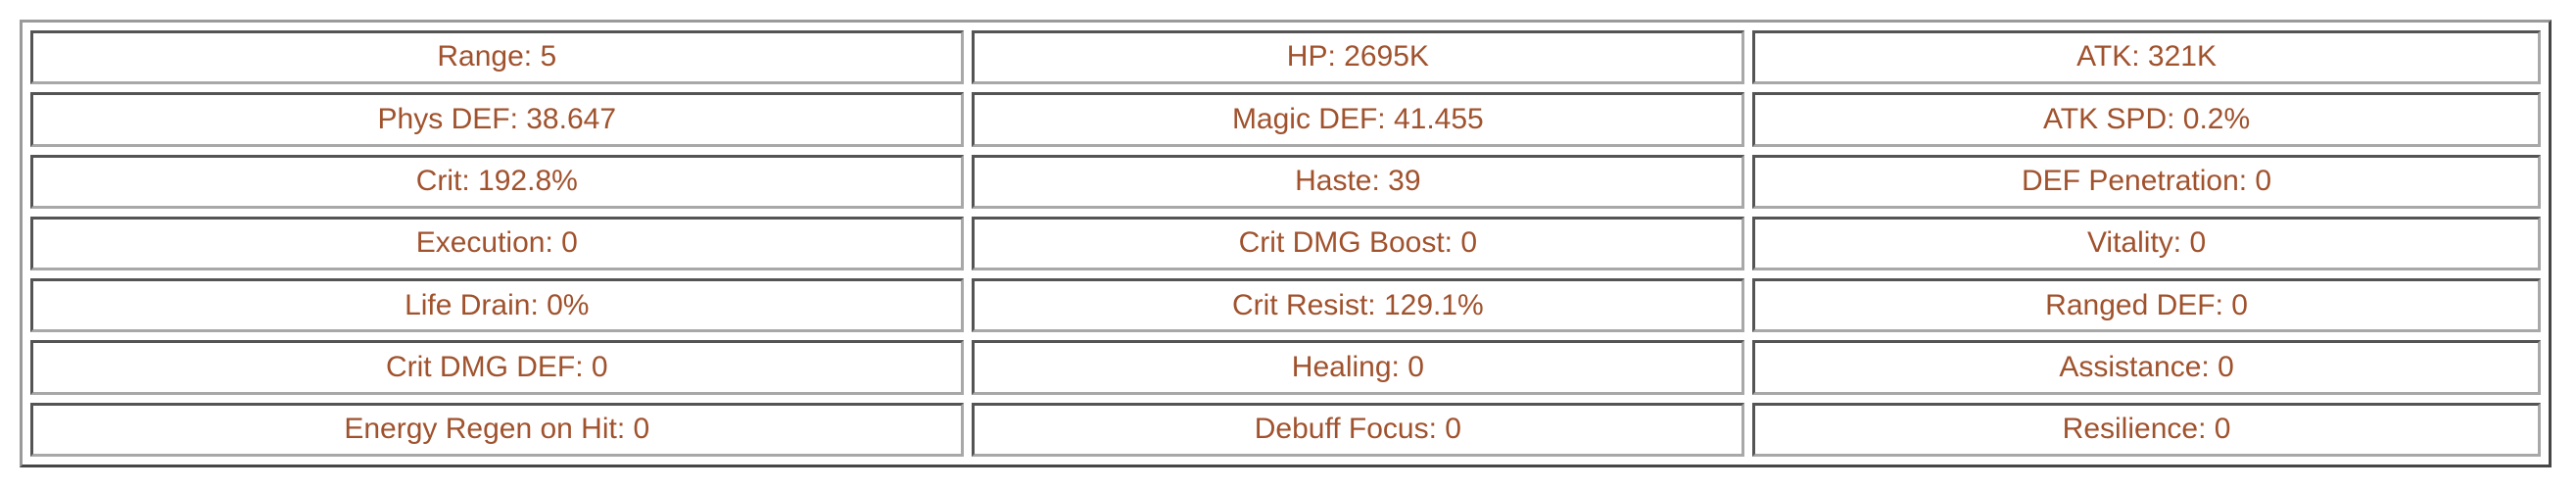  What do you see at coordinates (1358, 243) in the screenshot?
I see `stat-cell: Crit DMG Boost: 0` at bounding box center [1358, 243].